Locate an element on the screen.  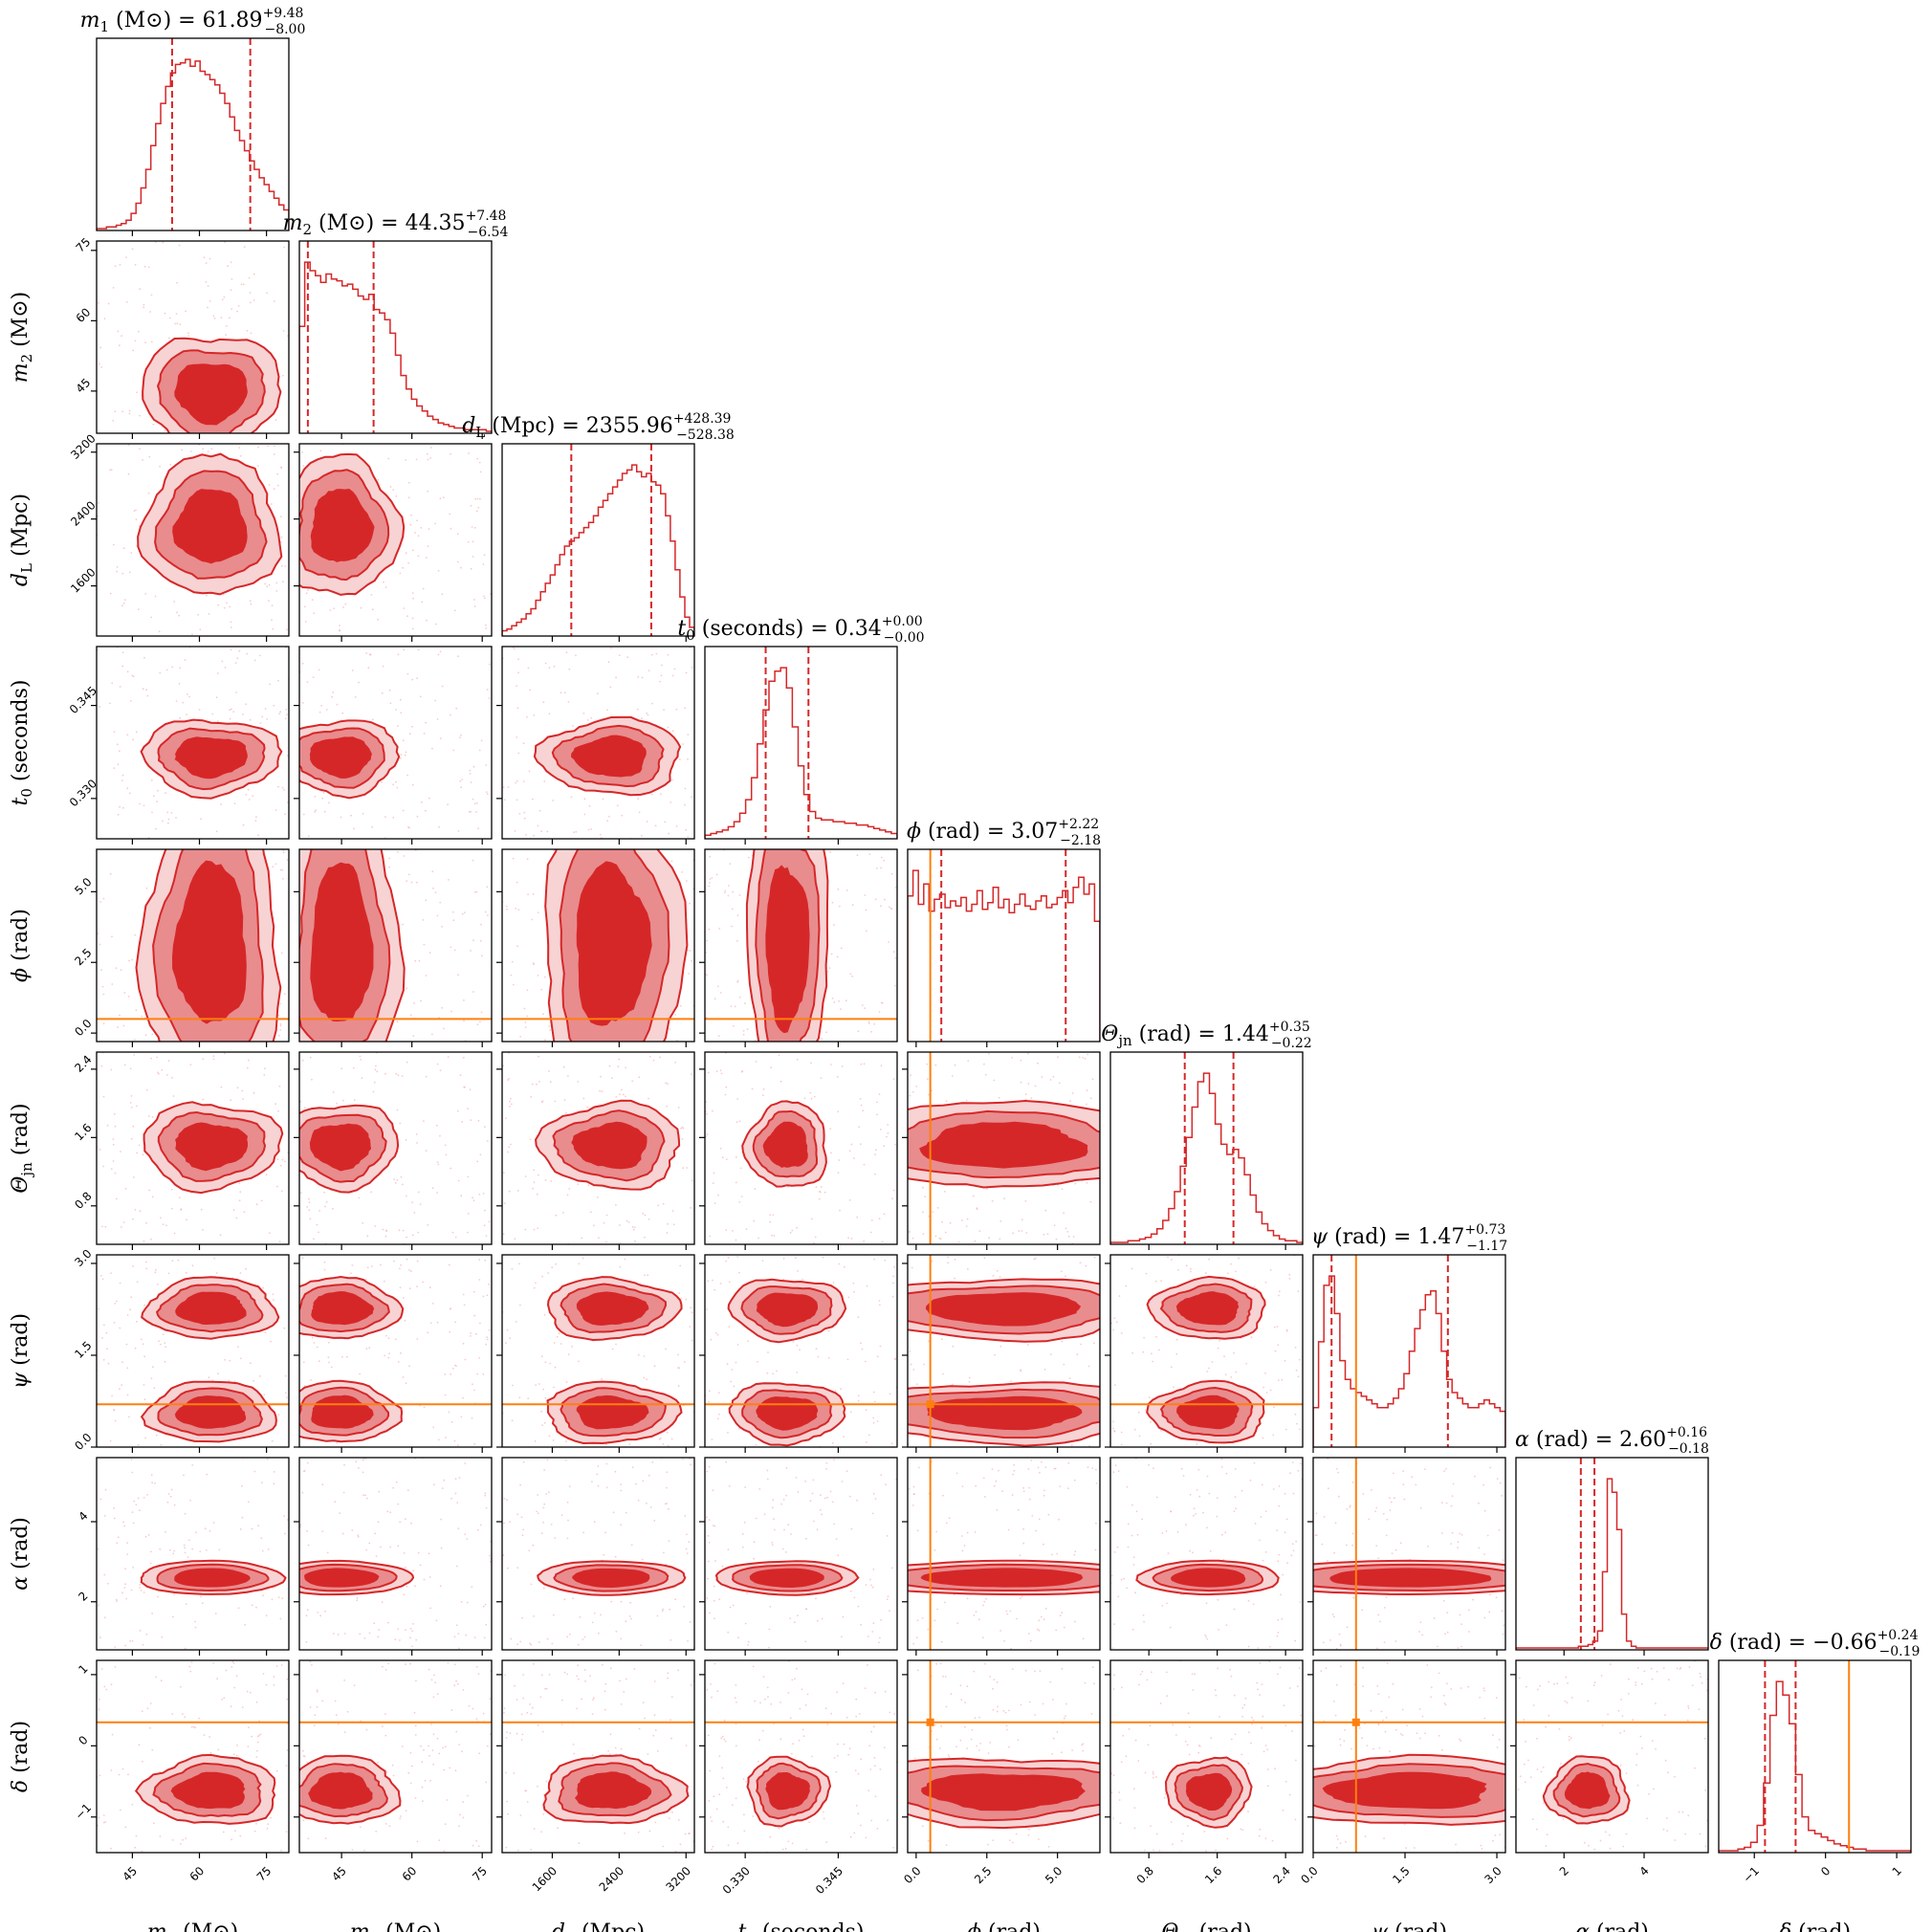
contour-psi-alpha is located at coordinates (1410, 1578).